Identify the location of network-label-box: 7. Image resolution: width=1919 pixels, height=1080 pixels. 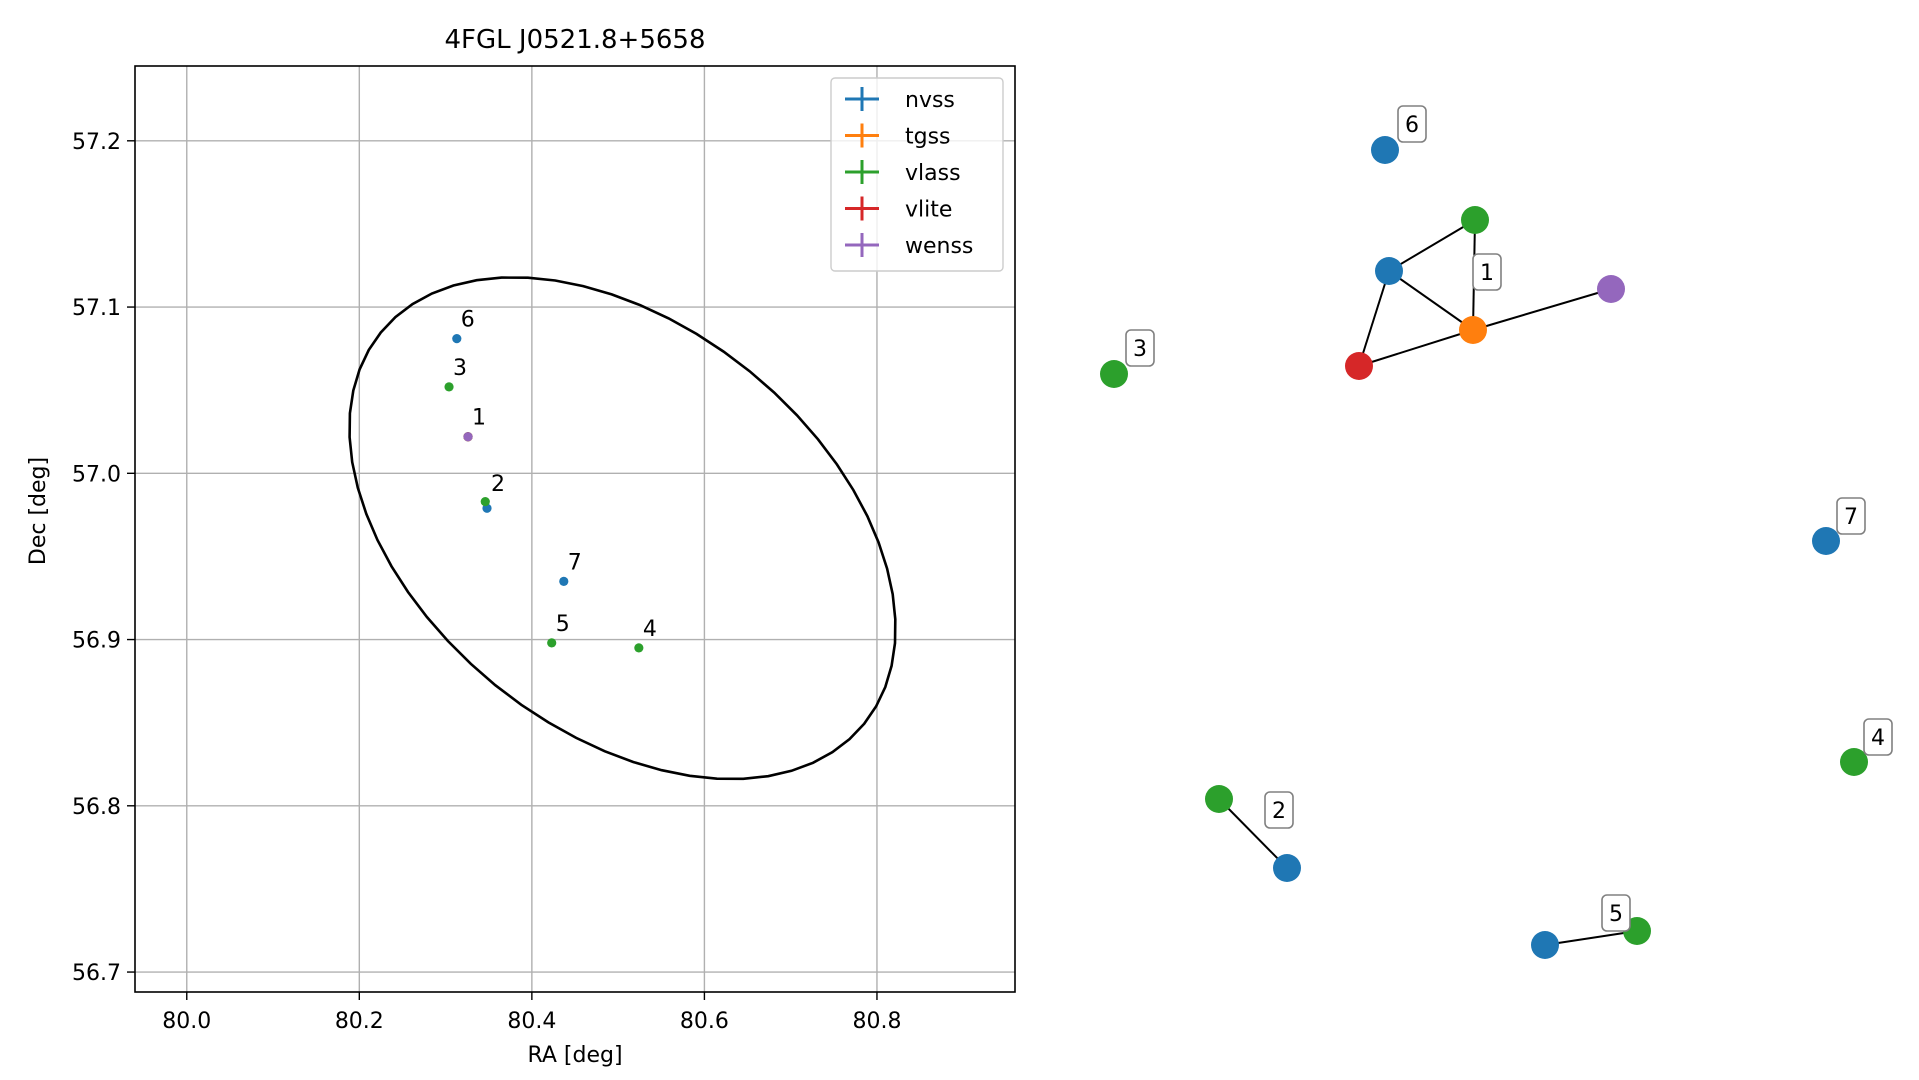
(1851, 516).